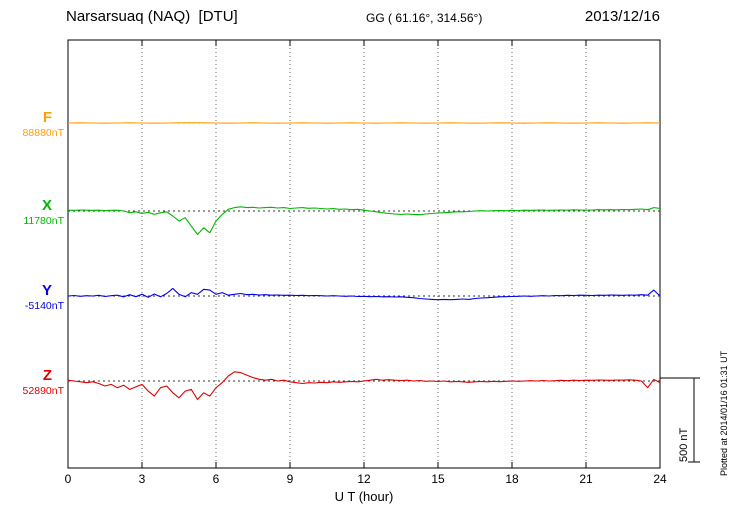 This screenshot has width=730, height=520. I want to click on component-label-y: Y, so click(46, 290).